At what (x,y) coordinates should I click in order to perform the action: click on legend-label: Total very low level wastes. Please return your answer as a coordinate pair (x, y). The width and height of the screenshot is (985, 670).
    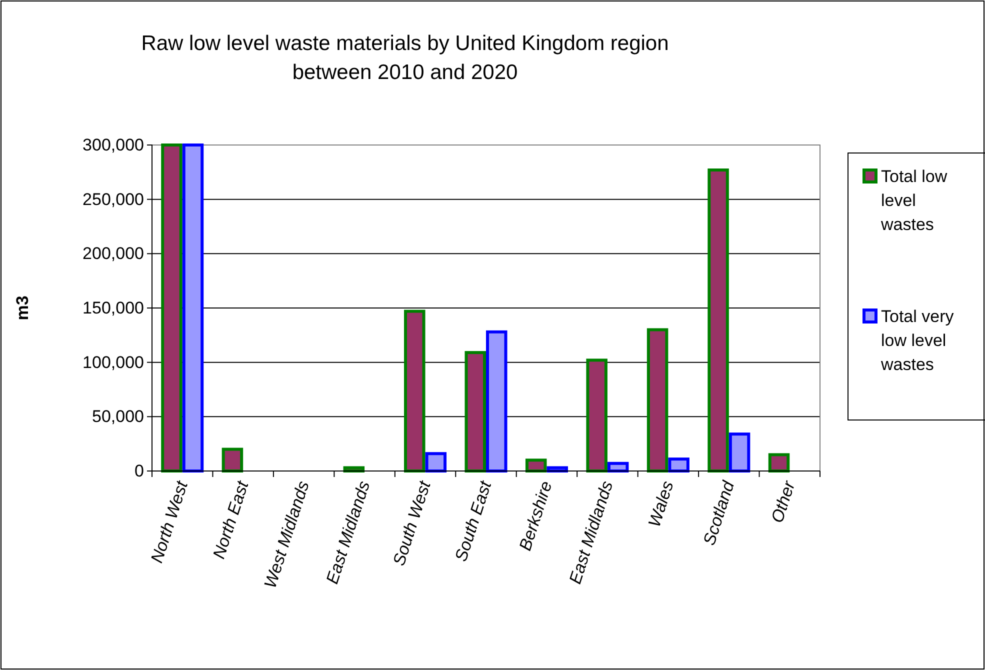
    Looking at the image, I should click on (917, 340).